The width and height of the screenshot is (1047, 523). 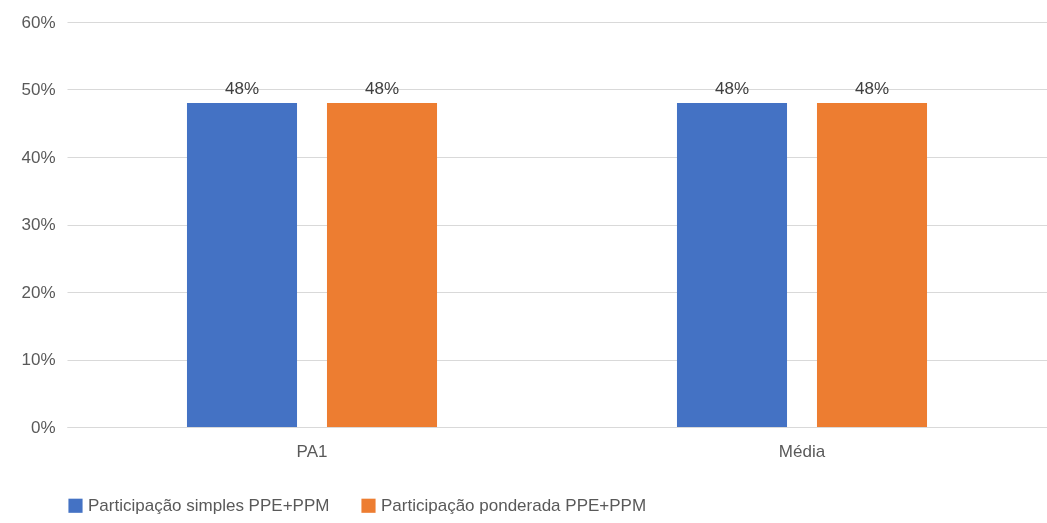 What do you see at coordinates (209, 505) in the screenshot?
I see `legend-label: Participação simples PPE+PPM` at bounding box center [209, 505].